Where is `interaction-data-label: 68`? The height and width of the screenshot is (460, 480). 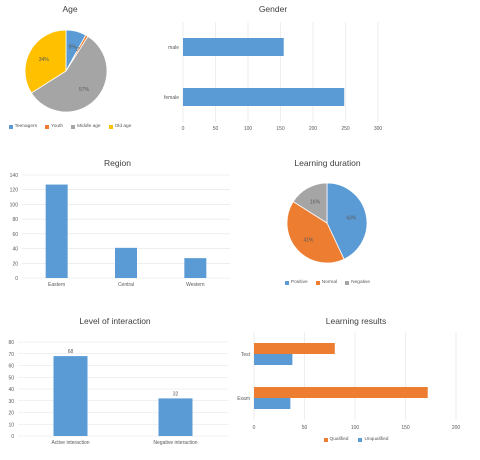
interaction-data-label: 68 is located at coordinates (71, 352).